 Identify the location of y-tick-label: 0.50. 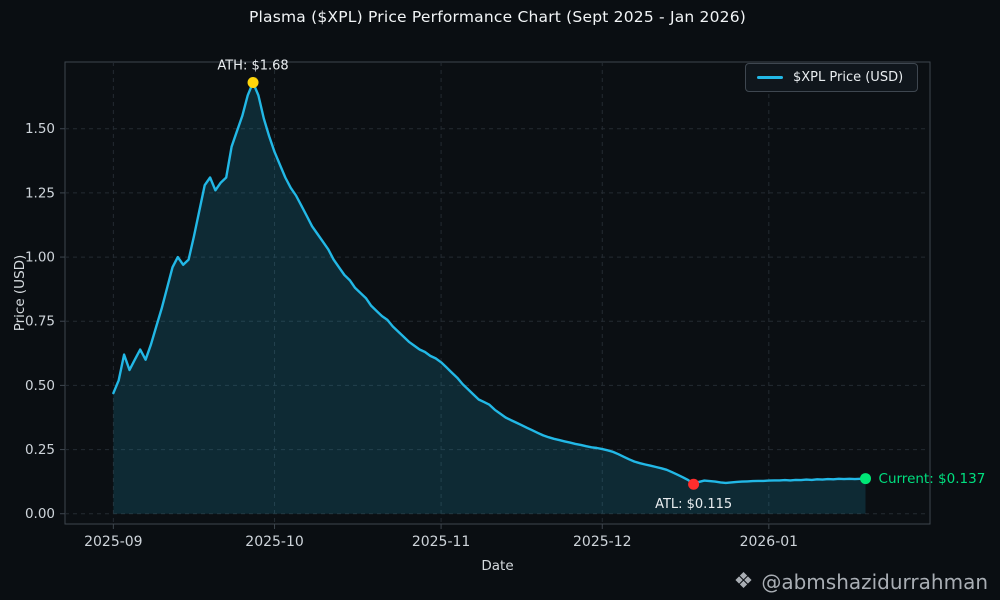
(40, 386).